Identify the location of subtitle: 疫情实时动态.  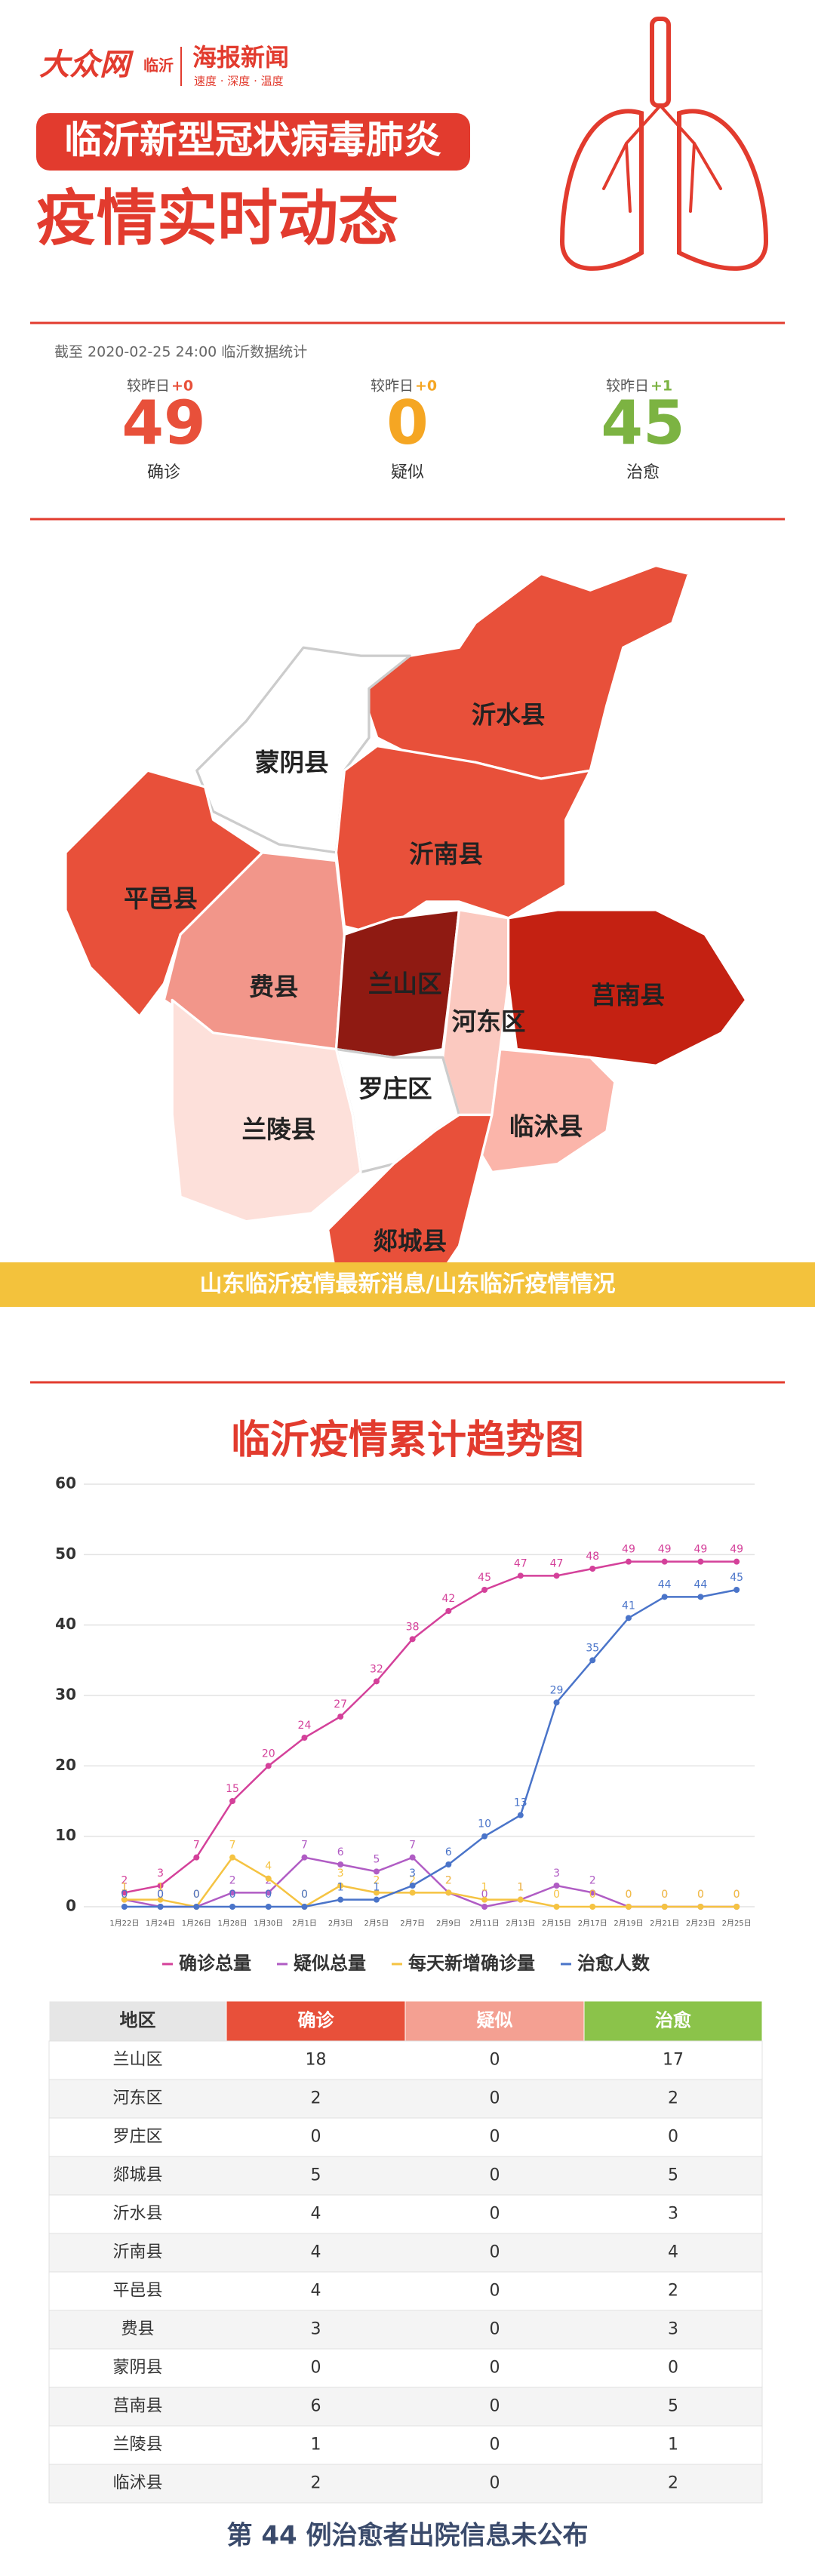
(217, 218).